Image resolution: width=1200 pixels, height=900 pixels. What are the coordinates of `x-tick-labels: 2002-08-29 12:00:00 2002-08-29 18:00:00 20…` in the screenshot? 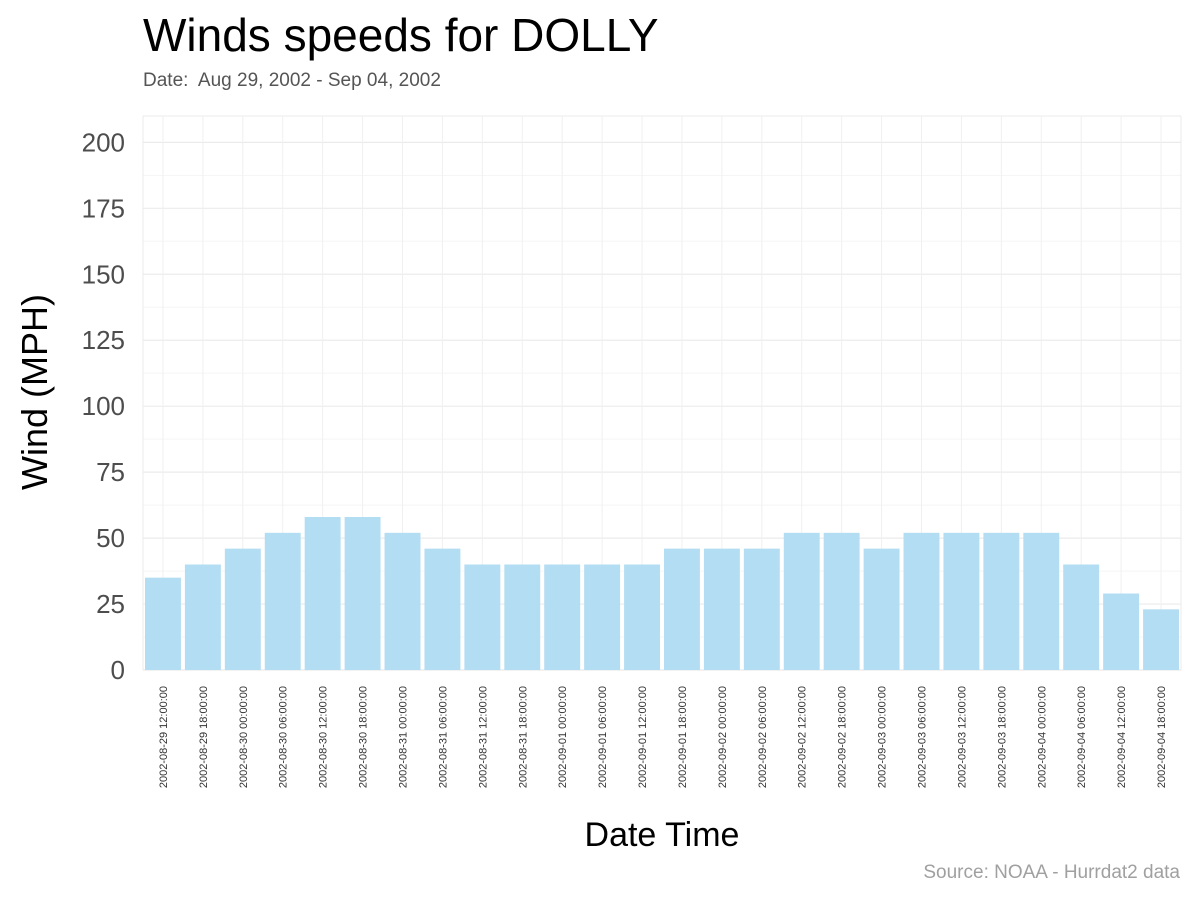 It's located at (663, 737).